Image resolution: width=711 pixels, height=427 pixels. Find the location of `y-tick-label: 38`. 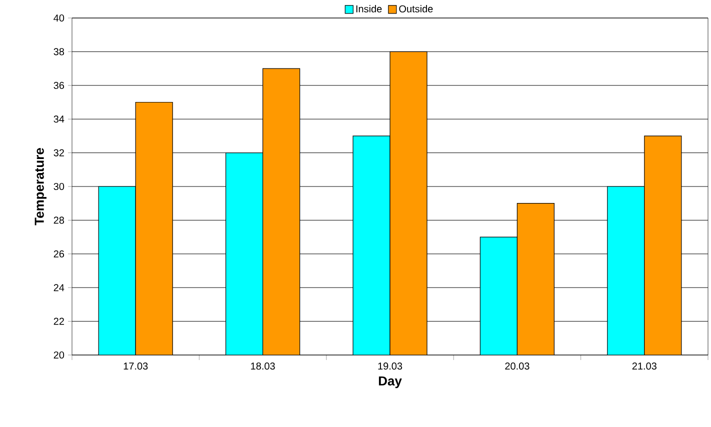

y-tick-label: 38 is located at coordinates (59, 52).